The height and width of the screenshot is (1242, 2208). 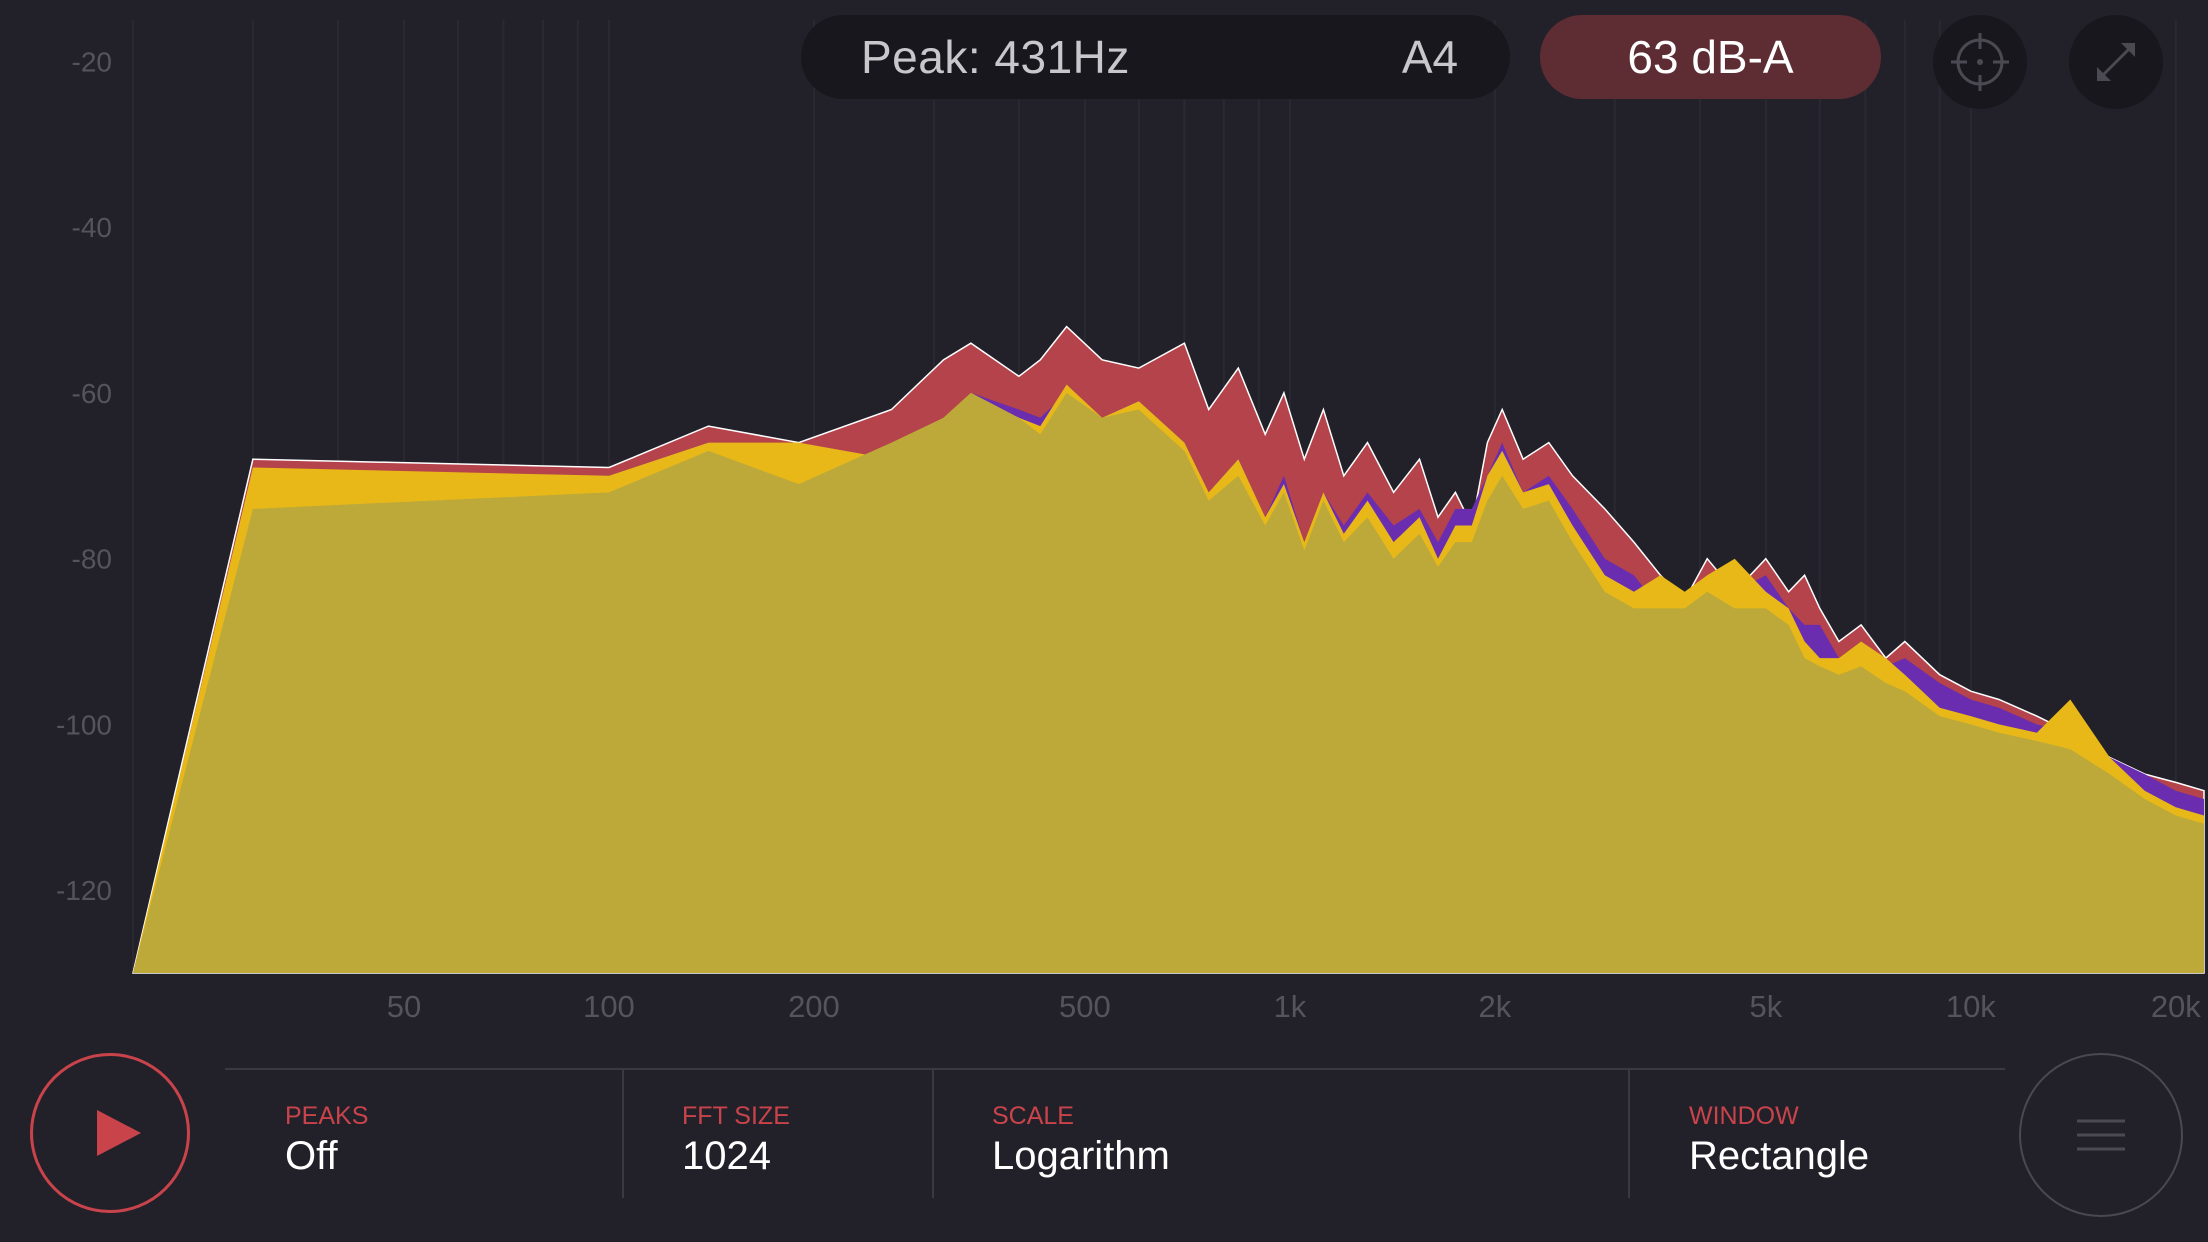 What do you see at coordinates (119, 1133) in the screenshot?
I see `play-icon` at bounding box center [119, 1133].